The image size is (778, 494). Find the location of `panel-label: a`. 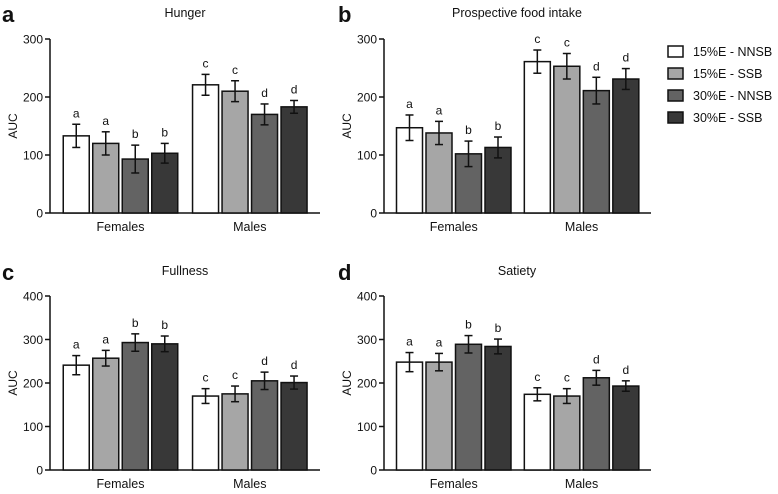

panel-label: a is located at coordinates (8, 14).